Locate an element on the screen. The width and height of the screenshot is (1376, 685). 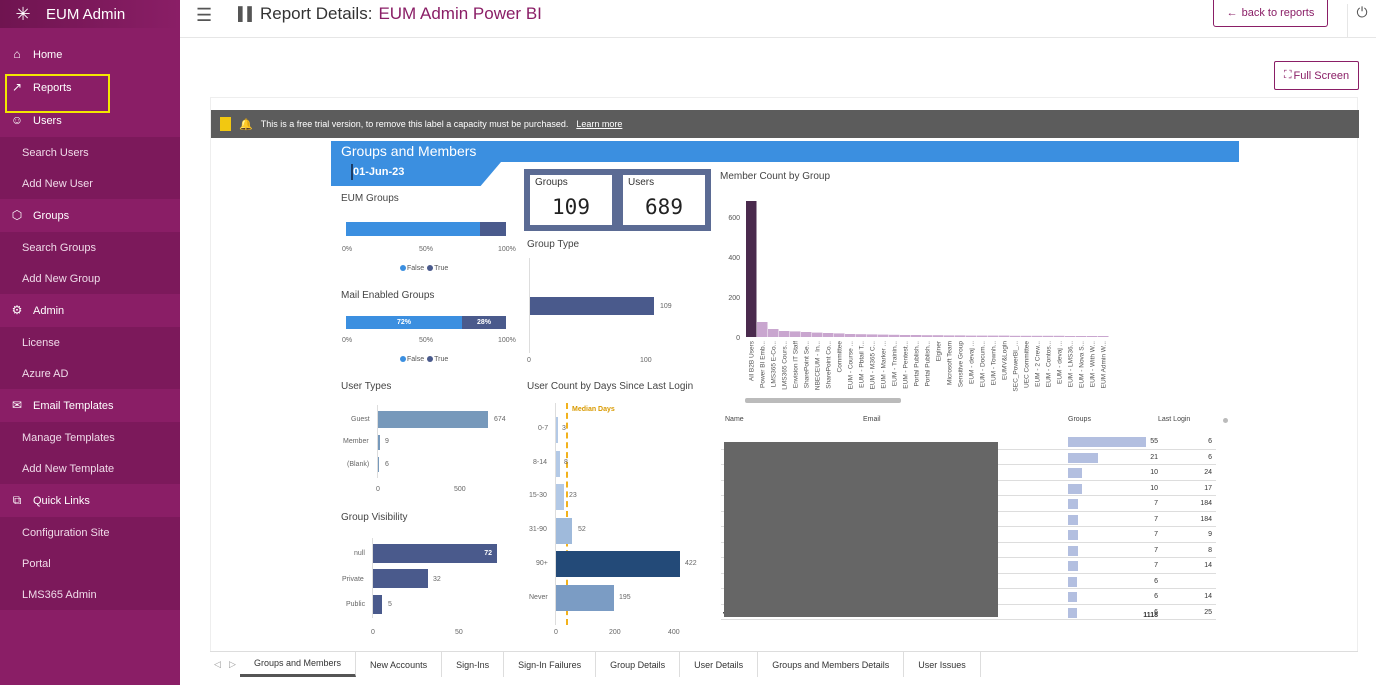
table-scroll-dot is located at coordinates (1225, 420).